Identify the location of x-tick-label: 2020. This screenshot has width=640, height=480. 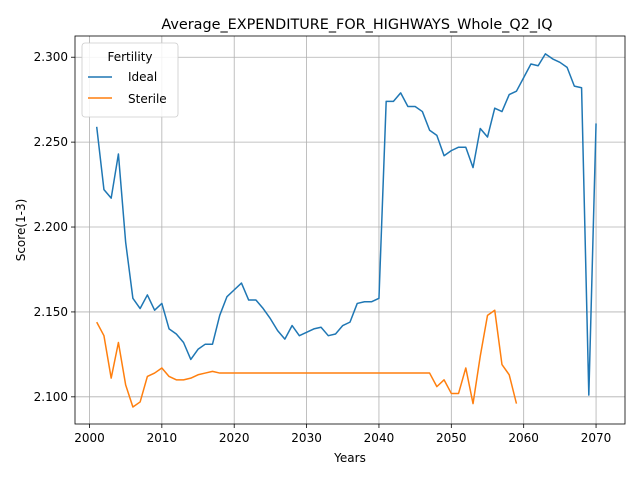
(234, 438).